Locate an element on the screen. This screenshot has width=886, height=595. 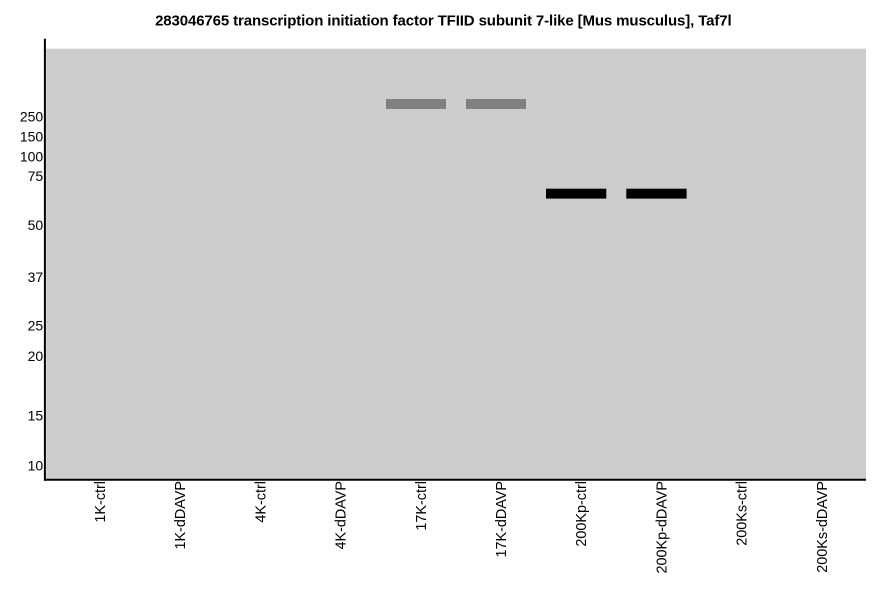
svg-text: 200Ks-dDAVP is located at coordinates (823, 527).